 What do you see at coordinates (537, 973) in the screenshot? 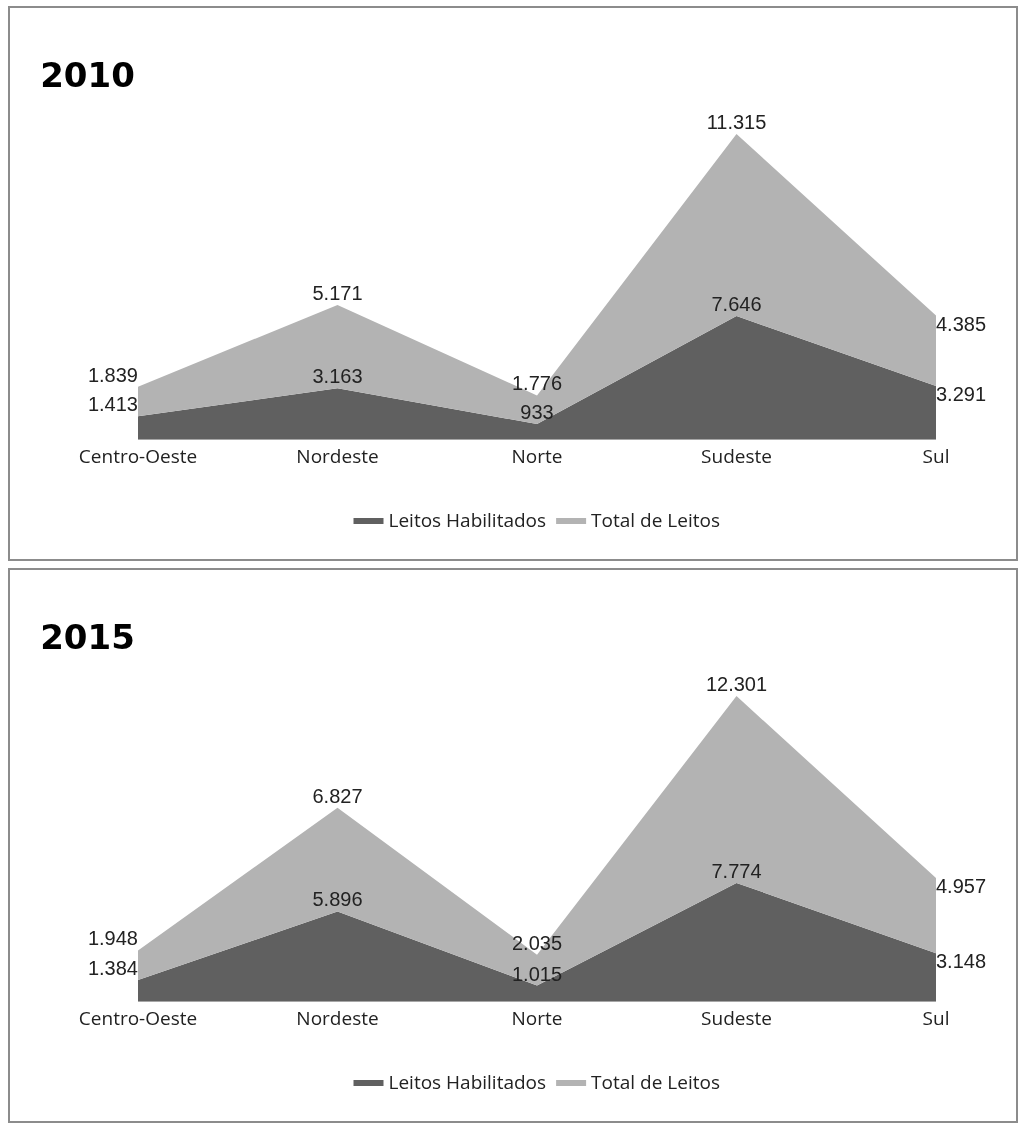
I see `data-label: 1.015` at bounding box center [537, 973].